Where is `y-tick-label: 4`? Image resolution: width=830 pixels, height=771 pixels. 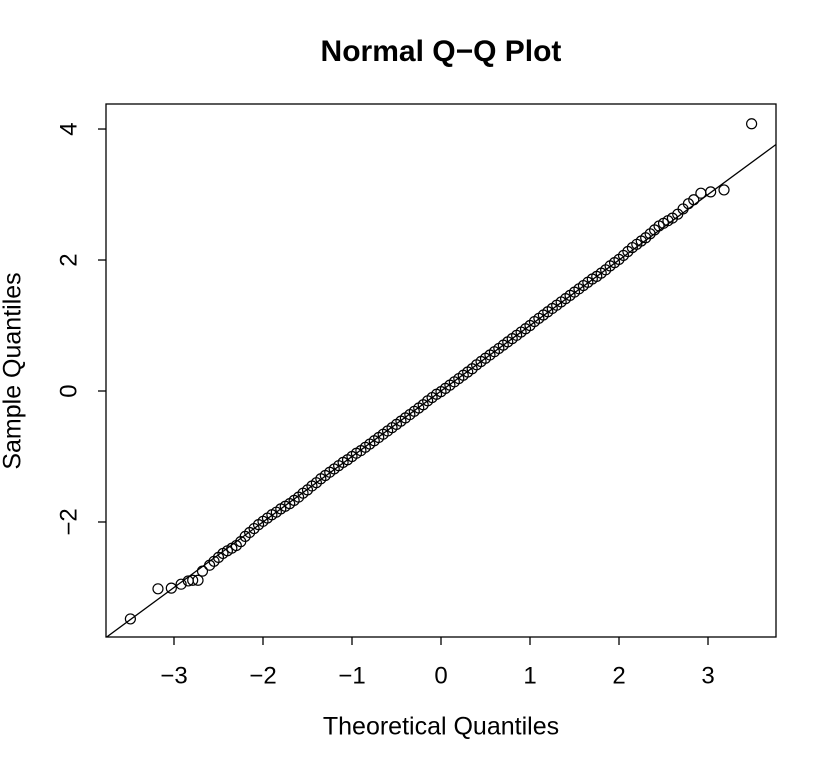 y-tick-label: 4 is located at coordinates (68, 128).